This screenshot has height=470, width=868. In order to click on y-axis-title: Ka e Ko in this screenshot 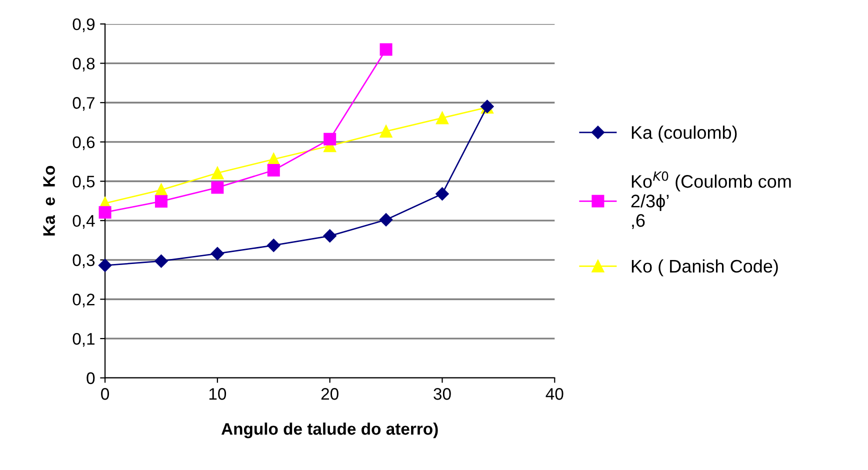, I will do `click(49, 201)`.